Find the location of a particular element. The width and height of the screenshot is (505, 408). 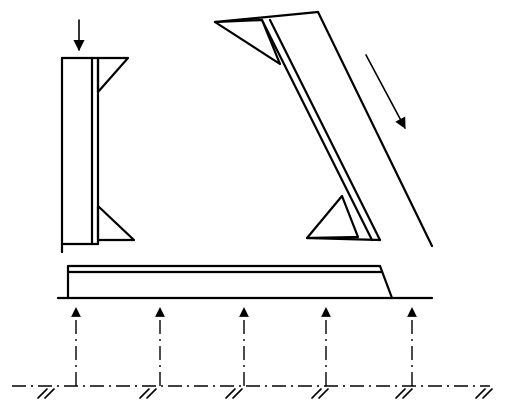

vertical-member-top-gusset is located at coordinates (113, 75).